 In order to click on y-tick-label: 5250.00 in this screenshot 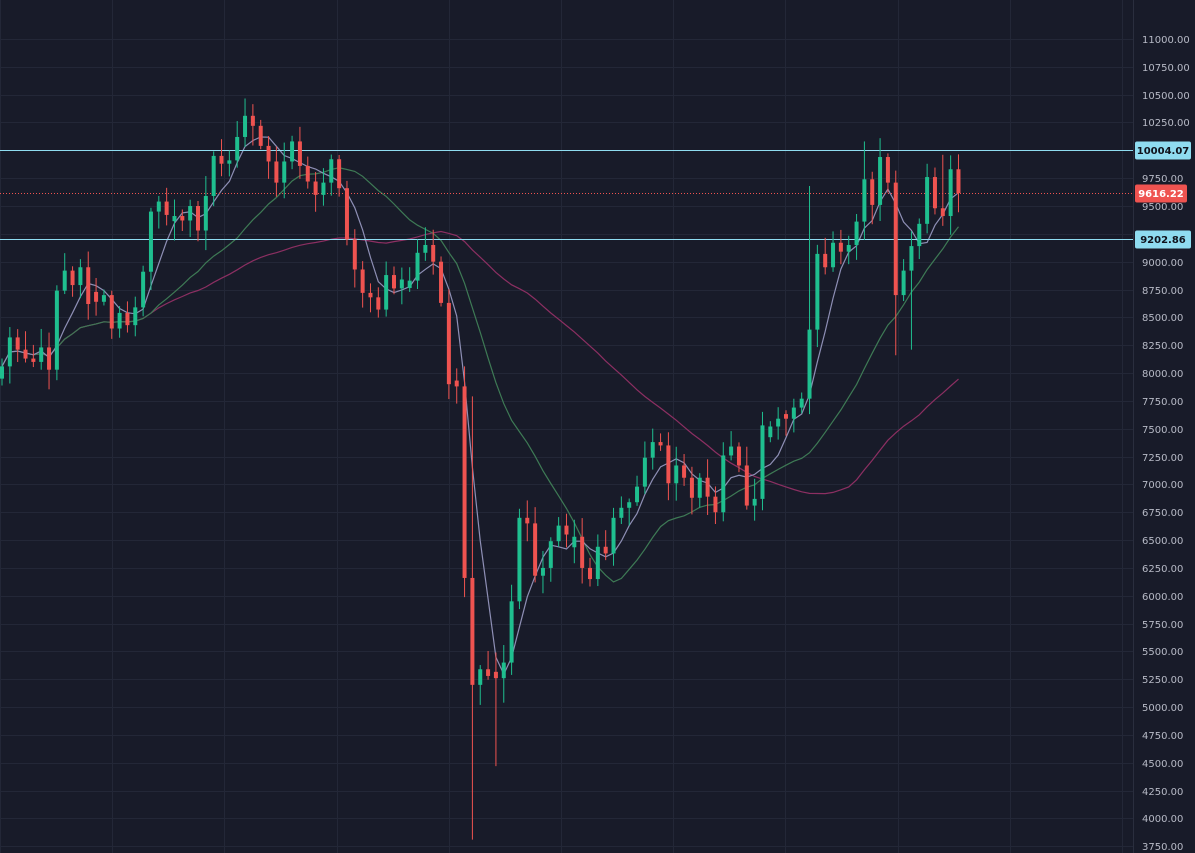, I will do `click(1162, 680)`.